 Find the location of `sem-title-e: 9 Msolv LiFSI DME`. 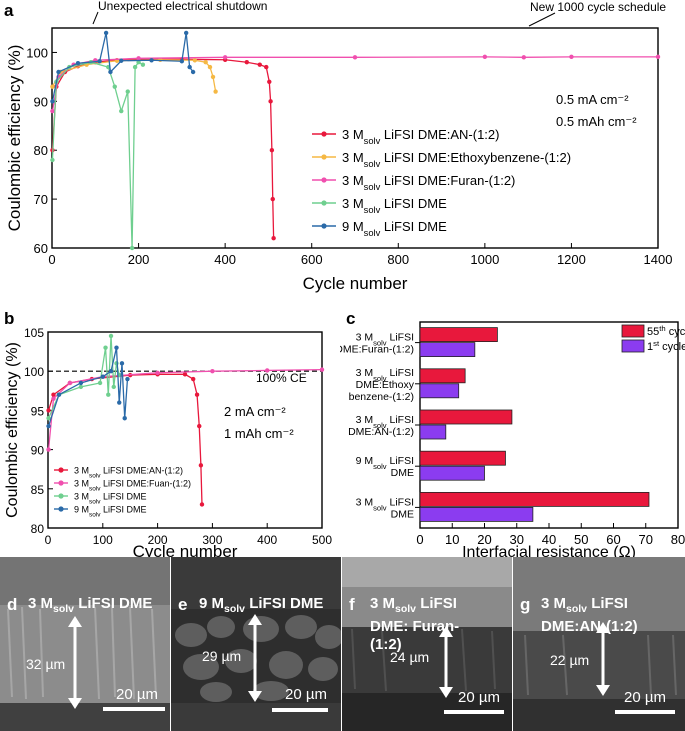

sem-title-e: 9 Msolv LiFSI DME is located at coordinates (261, 605).